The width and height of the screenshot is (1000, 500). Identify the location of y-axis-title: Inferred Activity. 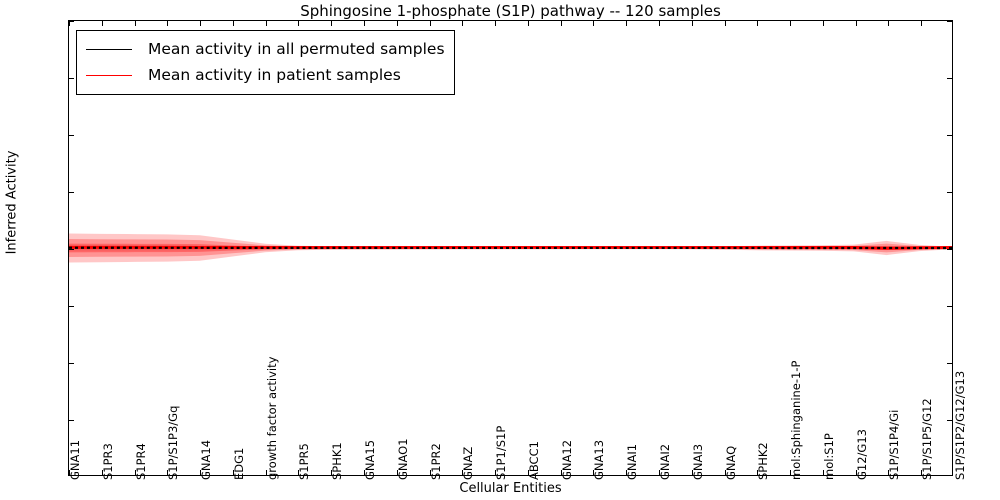
(12, 202).